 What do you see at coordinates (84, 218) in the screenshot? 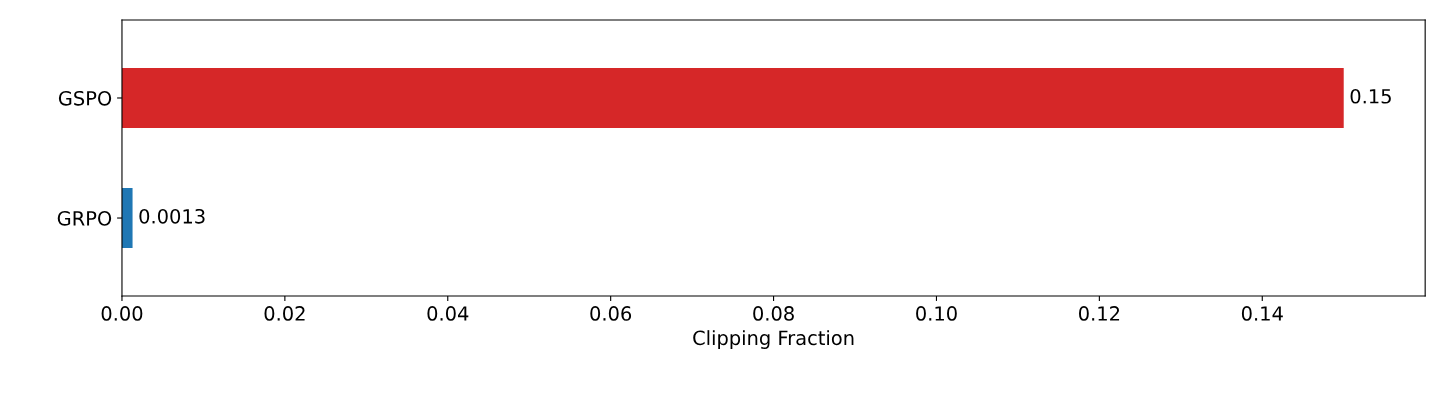
I see `y-tick-label: GRPO` at bounding box center [84, 218].